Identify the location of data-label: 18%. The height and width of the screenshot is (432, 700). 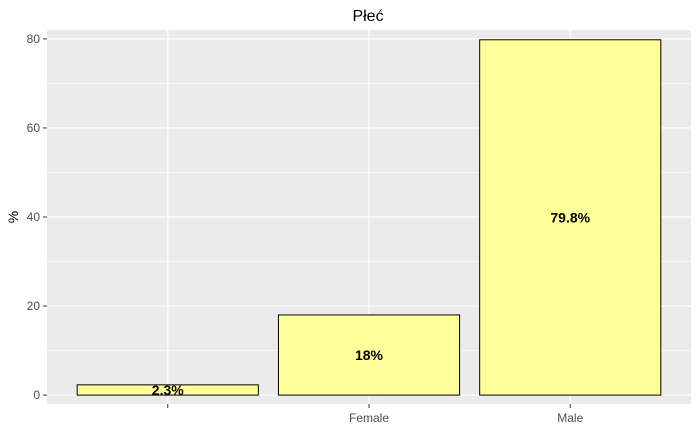
(369, 355).